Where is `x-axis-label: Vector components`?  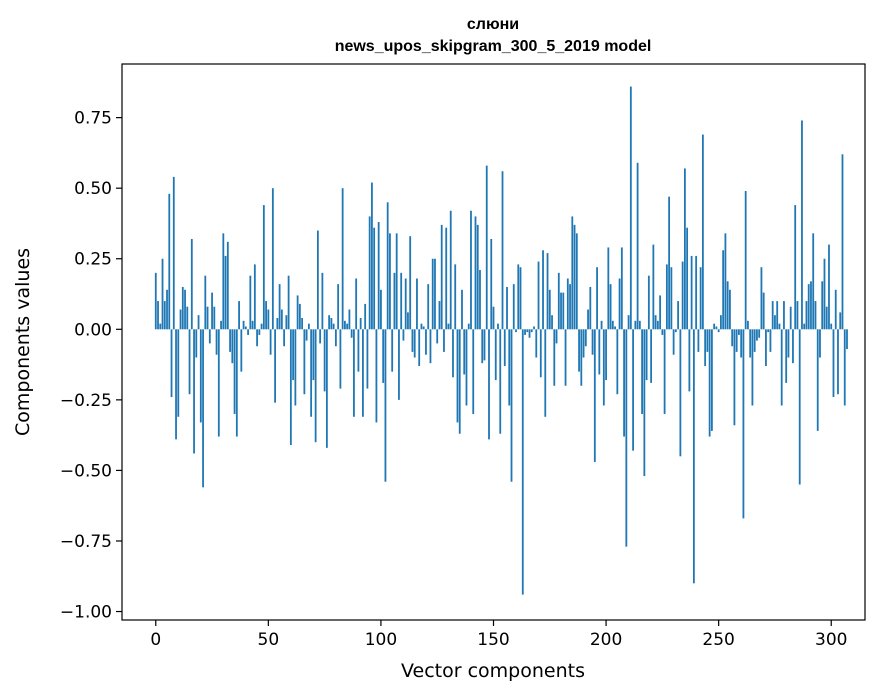
x-axis-label: Vector components is located at coordinates (493, 671).